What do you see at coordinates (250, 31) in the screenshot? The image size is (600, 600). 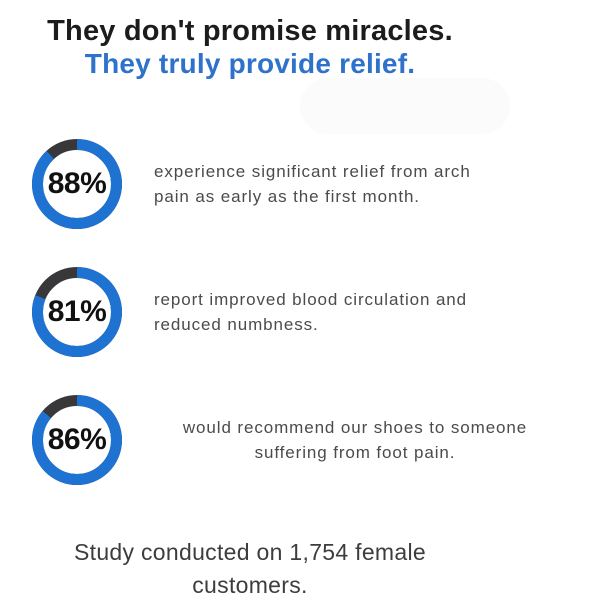 I see `page-title: They don't promise miracles.` at bounding box center [250, 31].